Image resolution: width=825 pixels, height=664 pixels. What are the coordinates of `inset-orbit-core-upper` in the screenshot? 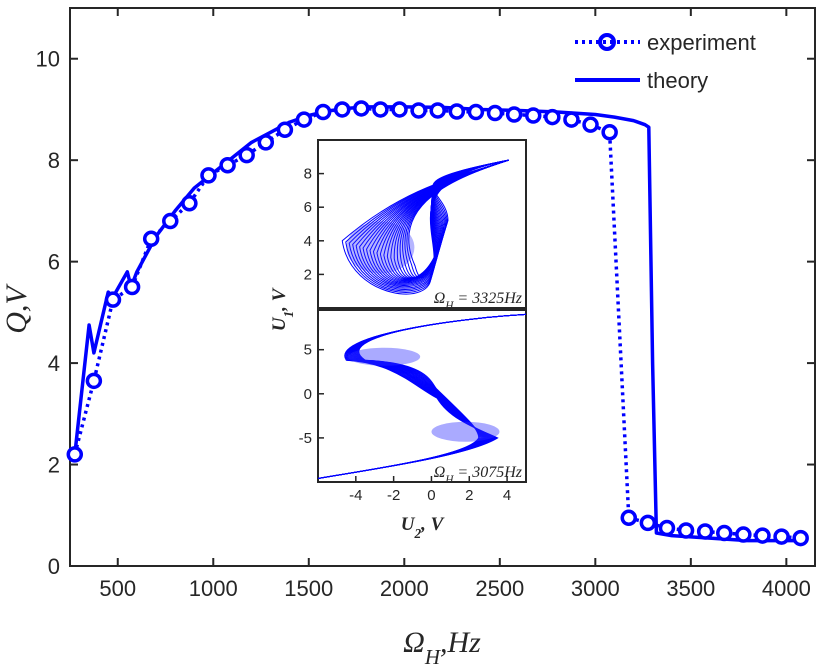 It's located at (384, 356).